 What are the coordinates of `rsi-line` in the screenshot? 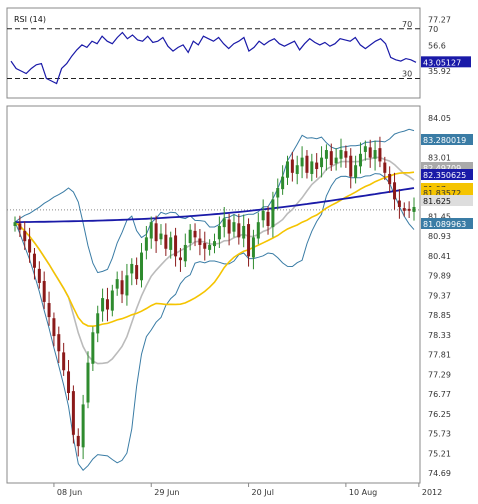 It's located at (213, 58).